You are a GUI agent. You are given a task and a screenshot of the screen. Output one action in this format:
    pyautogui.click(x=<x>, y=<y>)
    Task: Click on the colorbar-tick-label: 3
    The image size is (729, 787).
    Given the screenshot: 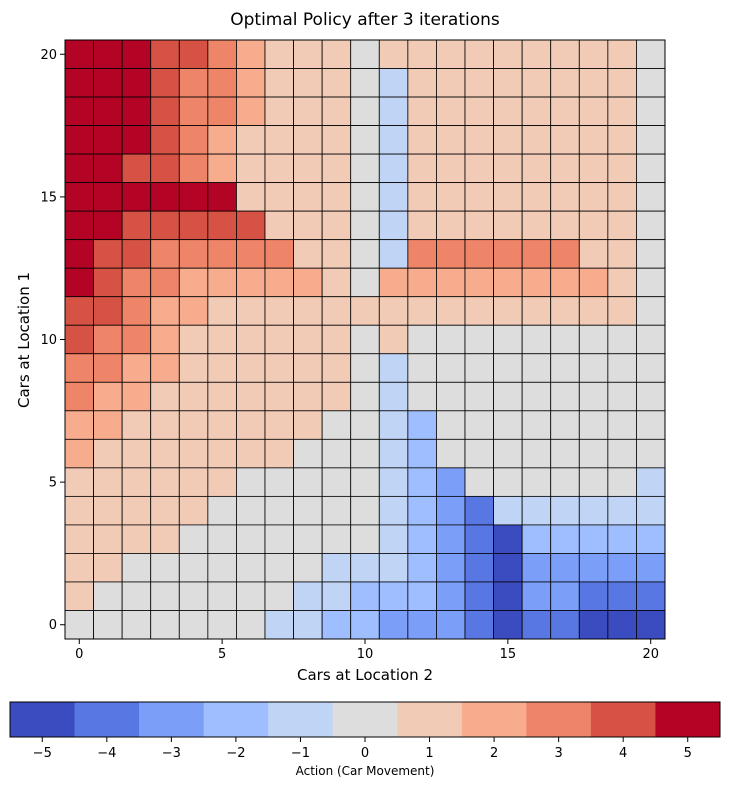 What is the action you would take?
    pyautogui.click(x=558, y=753)
    